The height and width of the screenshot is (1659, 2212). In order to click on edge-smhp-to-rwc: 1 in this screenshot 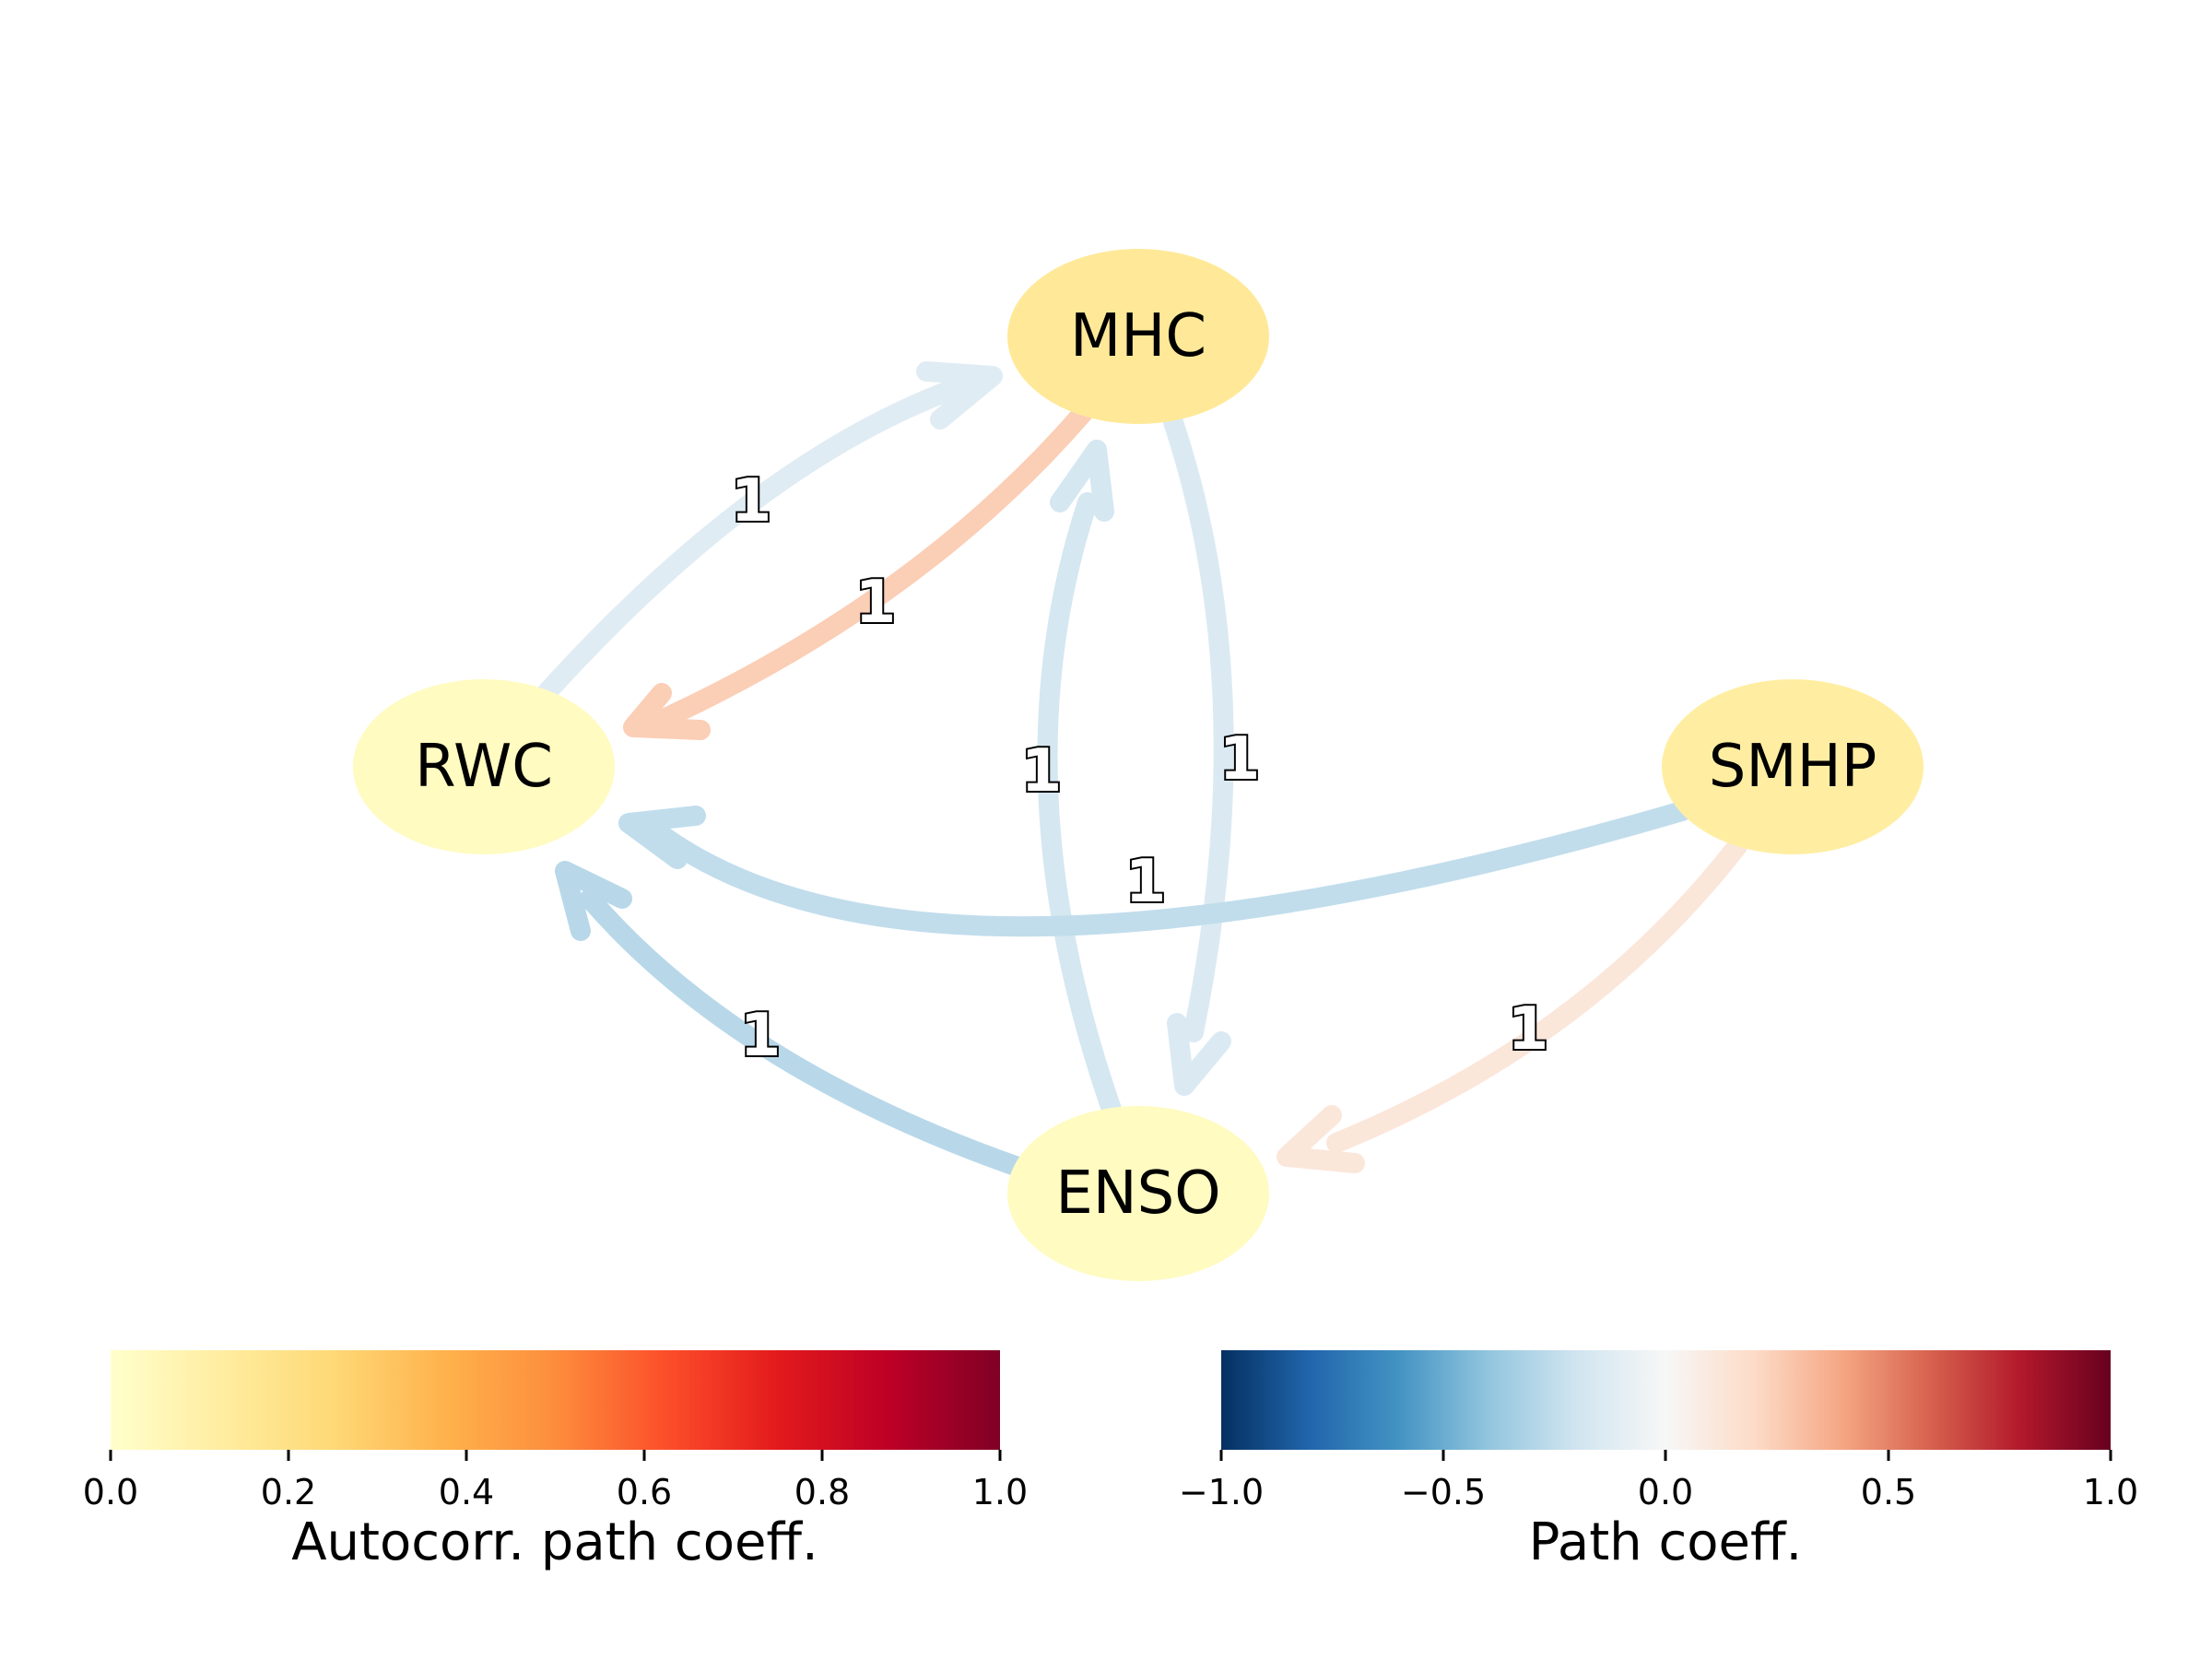, I will do `click(1155, 869)`.